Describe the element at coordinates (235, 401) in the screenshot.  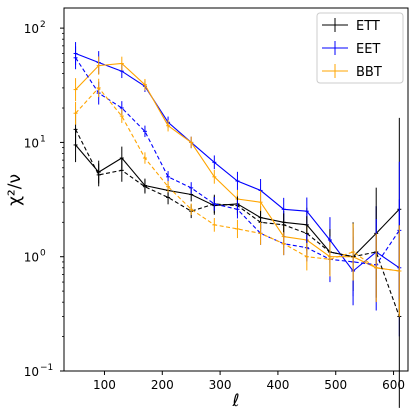
I see `x-axis-label: ℓ` at that location.